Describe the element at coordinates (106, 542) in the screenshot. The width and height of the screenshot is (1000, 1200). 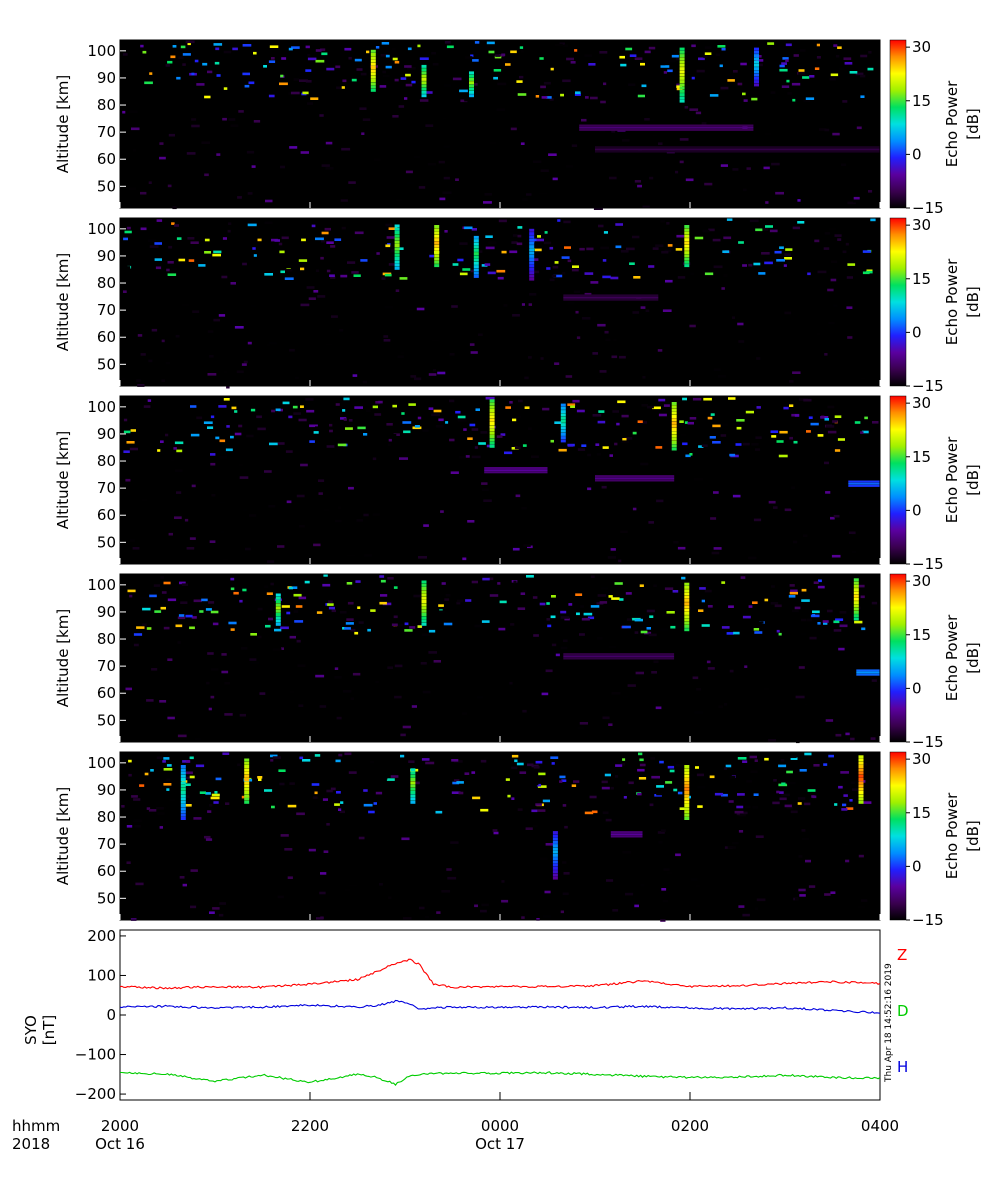
I see `y-tick-label: 50` at that location.